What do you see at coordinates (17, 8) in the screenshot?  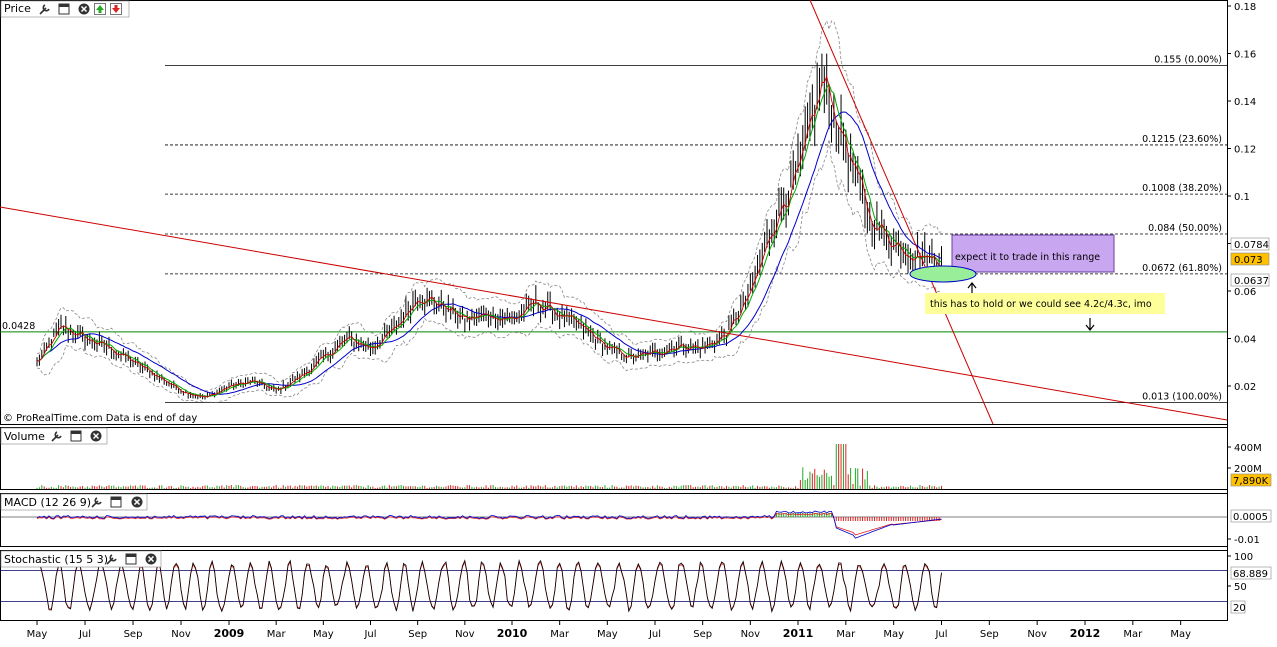 I see `price-panel-title: Price` at bounding box center [17, 8].